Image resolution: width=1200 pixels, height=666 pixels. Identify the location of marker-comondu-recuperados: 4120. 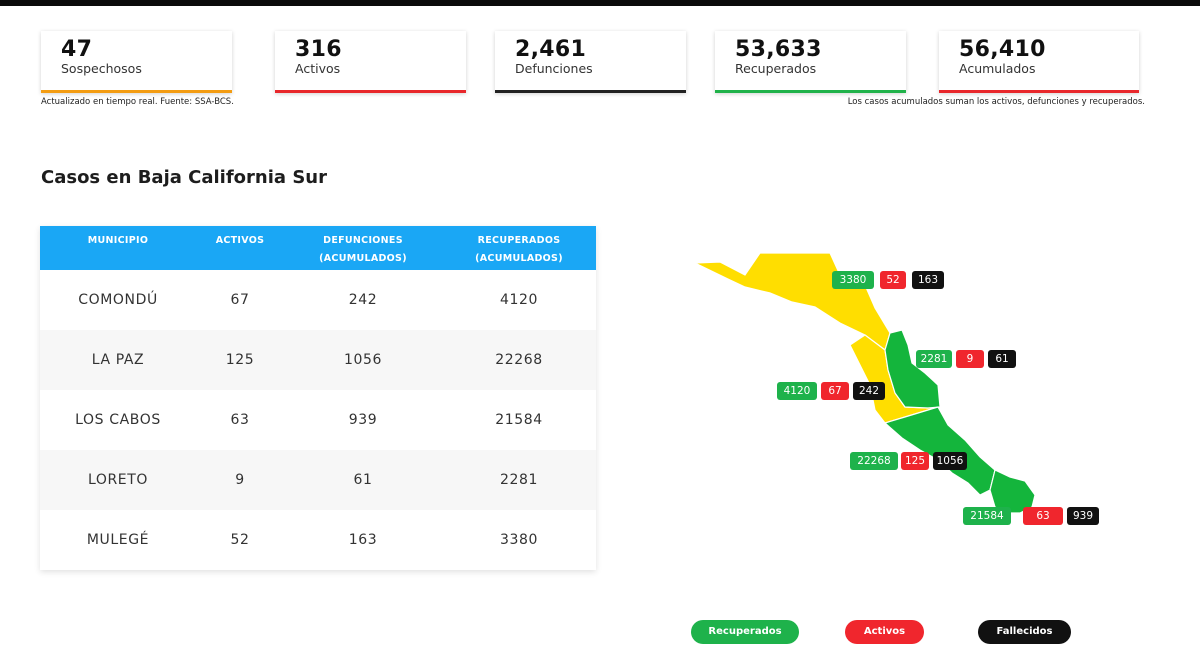
(797, 391).